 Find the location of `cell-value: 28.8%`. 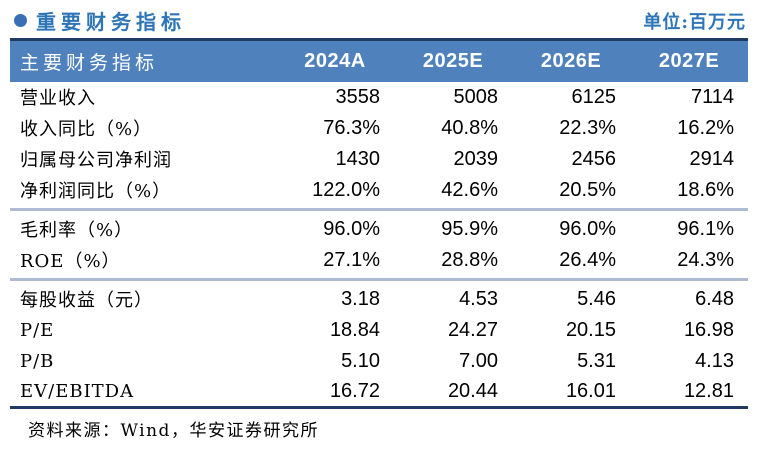

cell-value: 28.8% is located at coordinates (469, 259).